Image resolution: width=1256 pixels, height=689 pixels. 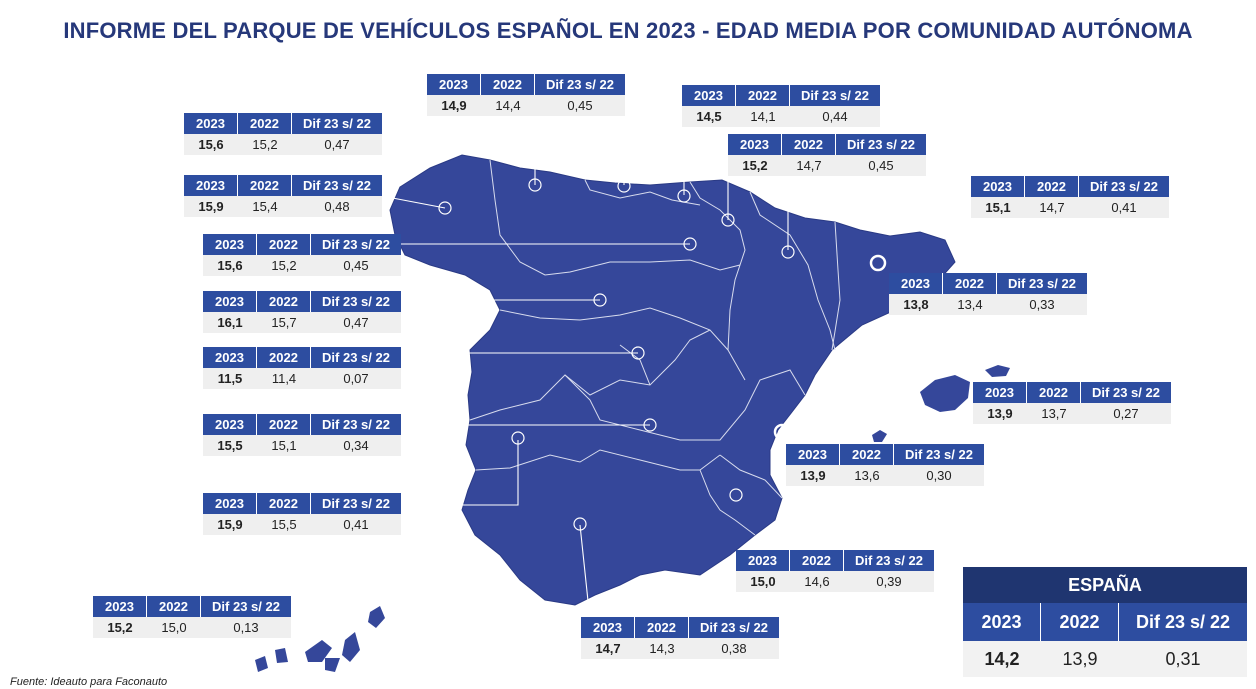 I want to click on marker-valencia, so click(x=782, y=432).